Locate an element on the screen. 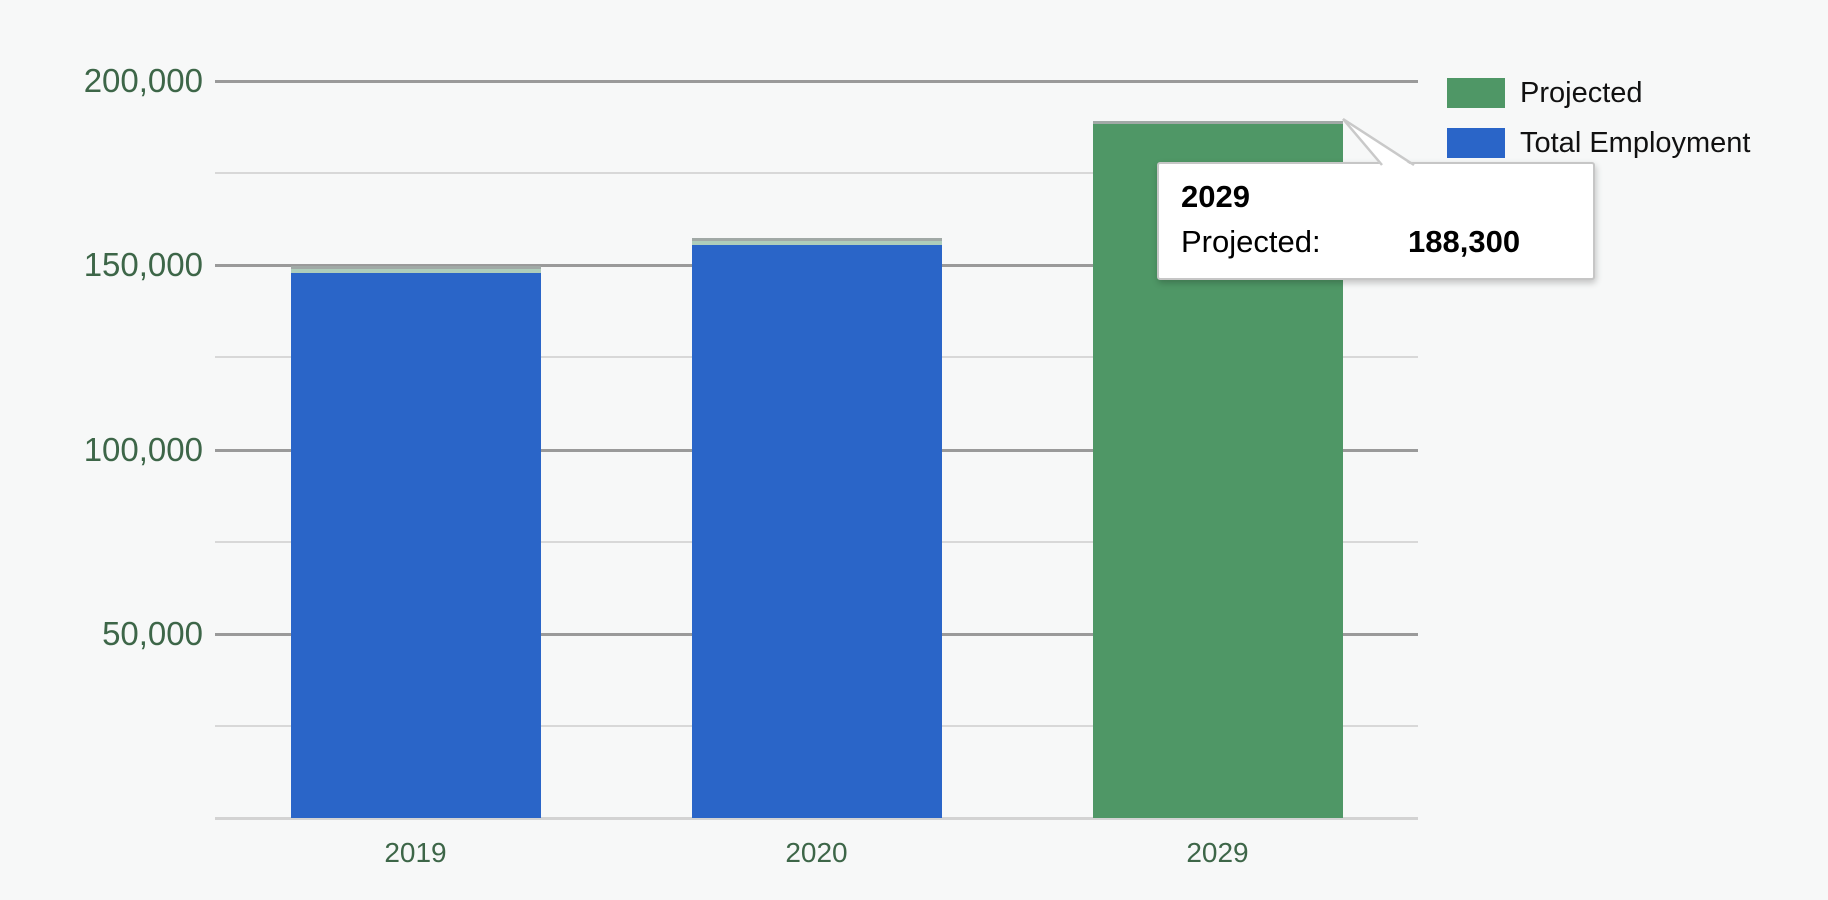 The image size is (1828, 900). legend-swatch-projected is located at coordinates (1476, 93).